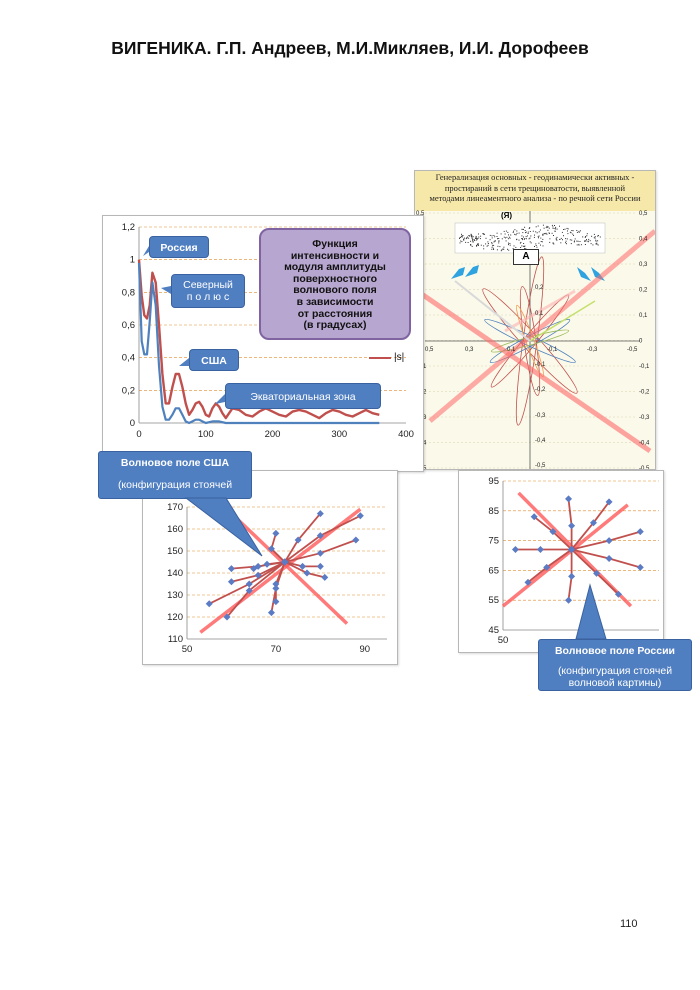  Describe the element at coordinates (335, 278) in the screenshot. I see `function-title-line: поверхностного` at that location.